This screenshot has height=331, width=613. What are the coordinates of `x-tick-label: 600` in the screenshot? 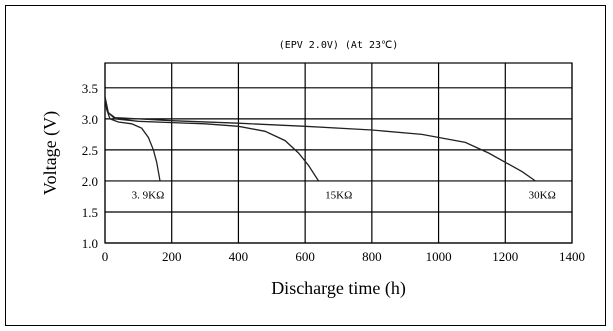 It's located at (305, 256).